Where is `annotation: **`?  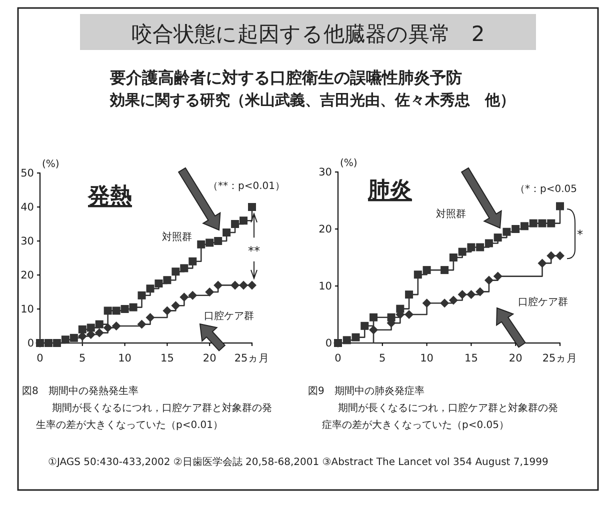
annotation: ** is located at coordinates (254, 251).